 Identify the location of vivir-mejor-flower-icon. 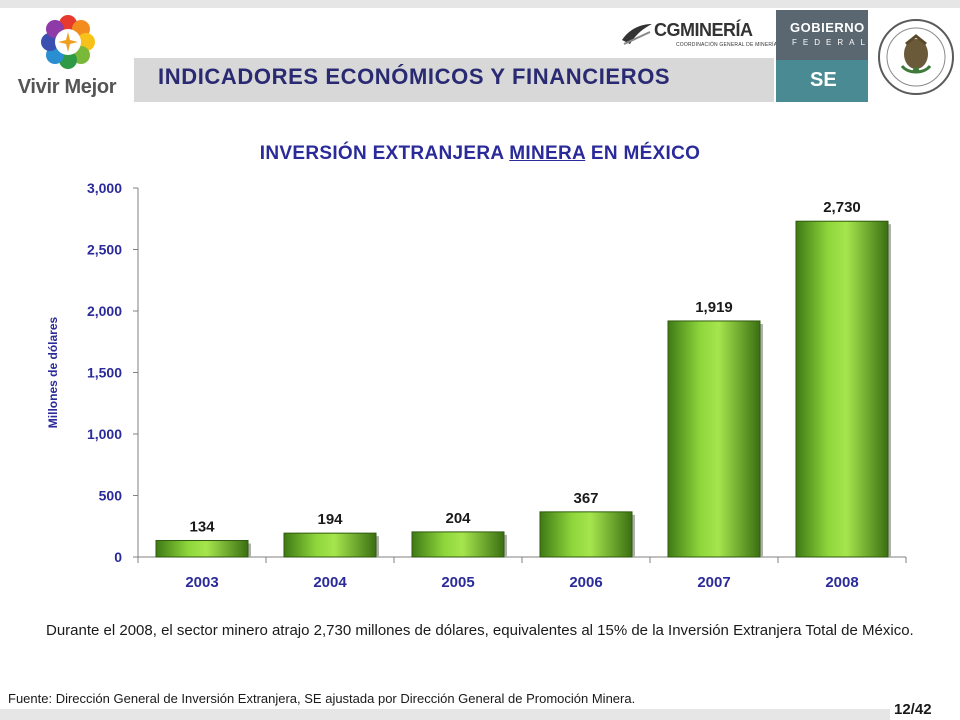
(68, 42).